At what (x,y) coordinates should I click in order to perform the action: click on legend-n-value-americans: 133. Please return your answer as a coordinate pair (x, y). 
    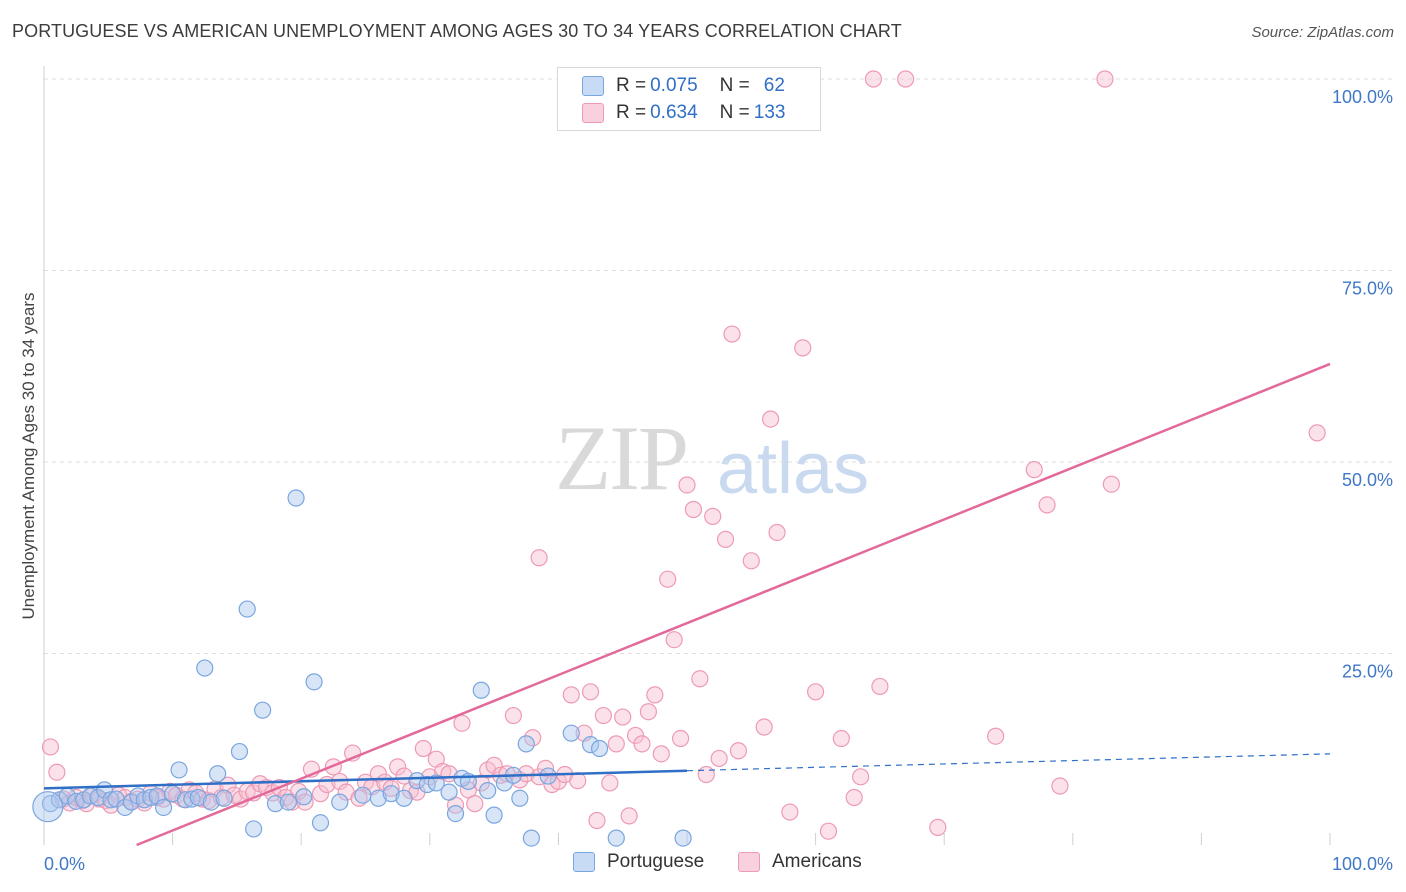
    Looking at the image, I should click on (769, 112).